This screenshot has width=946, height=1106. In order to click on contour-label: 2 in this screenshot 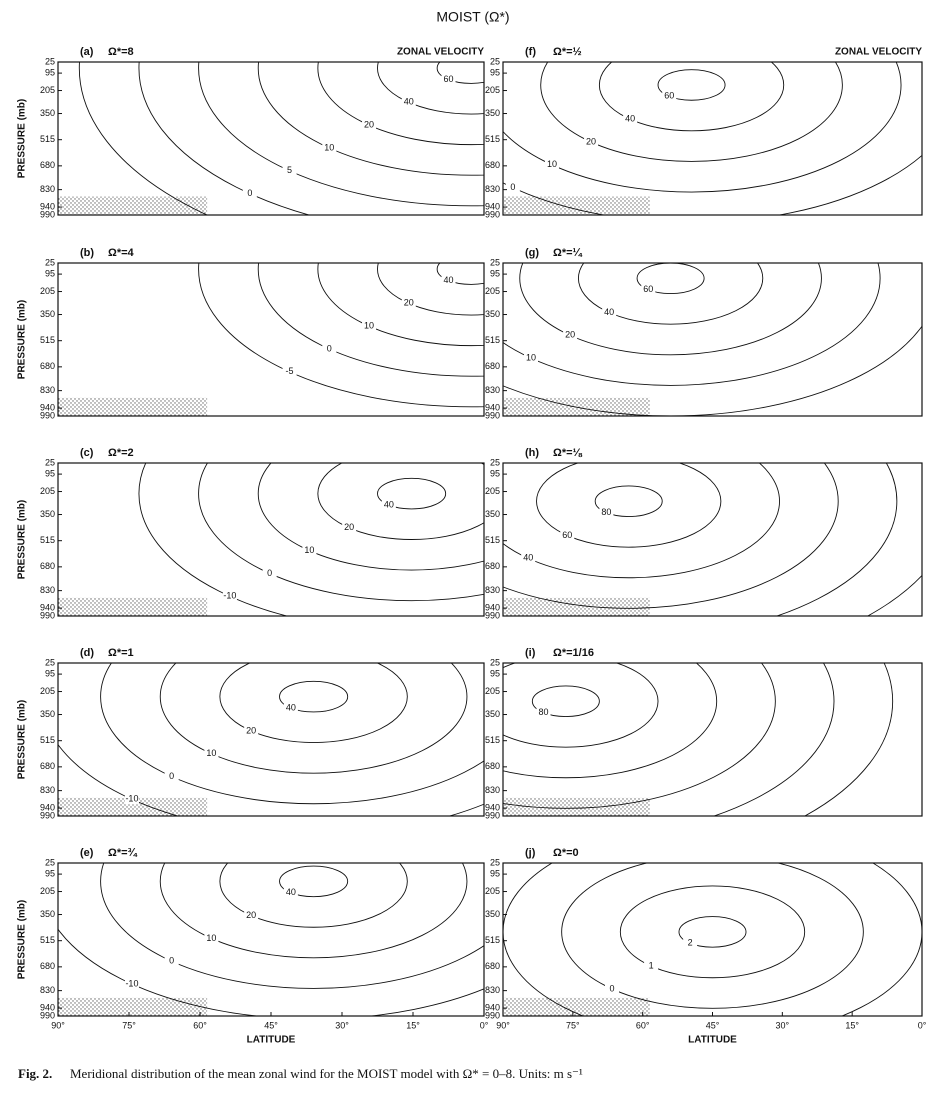, I will do `click(690, 943)`.